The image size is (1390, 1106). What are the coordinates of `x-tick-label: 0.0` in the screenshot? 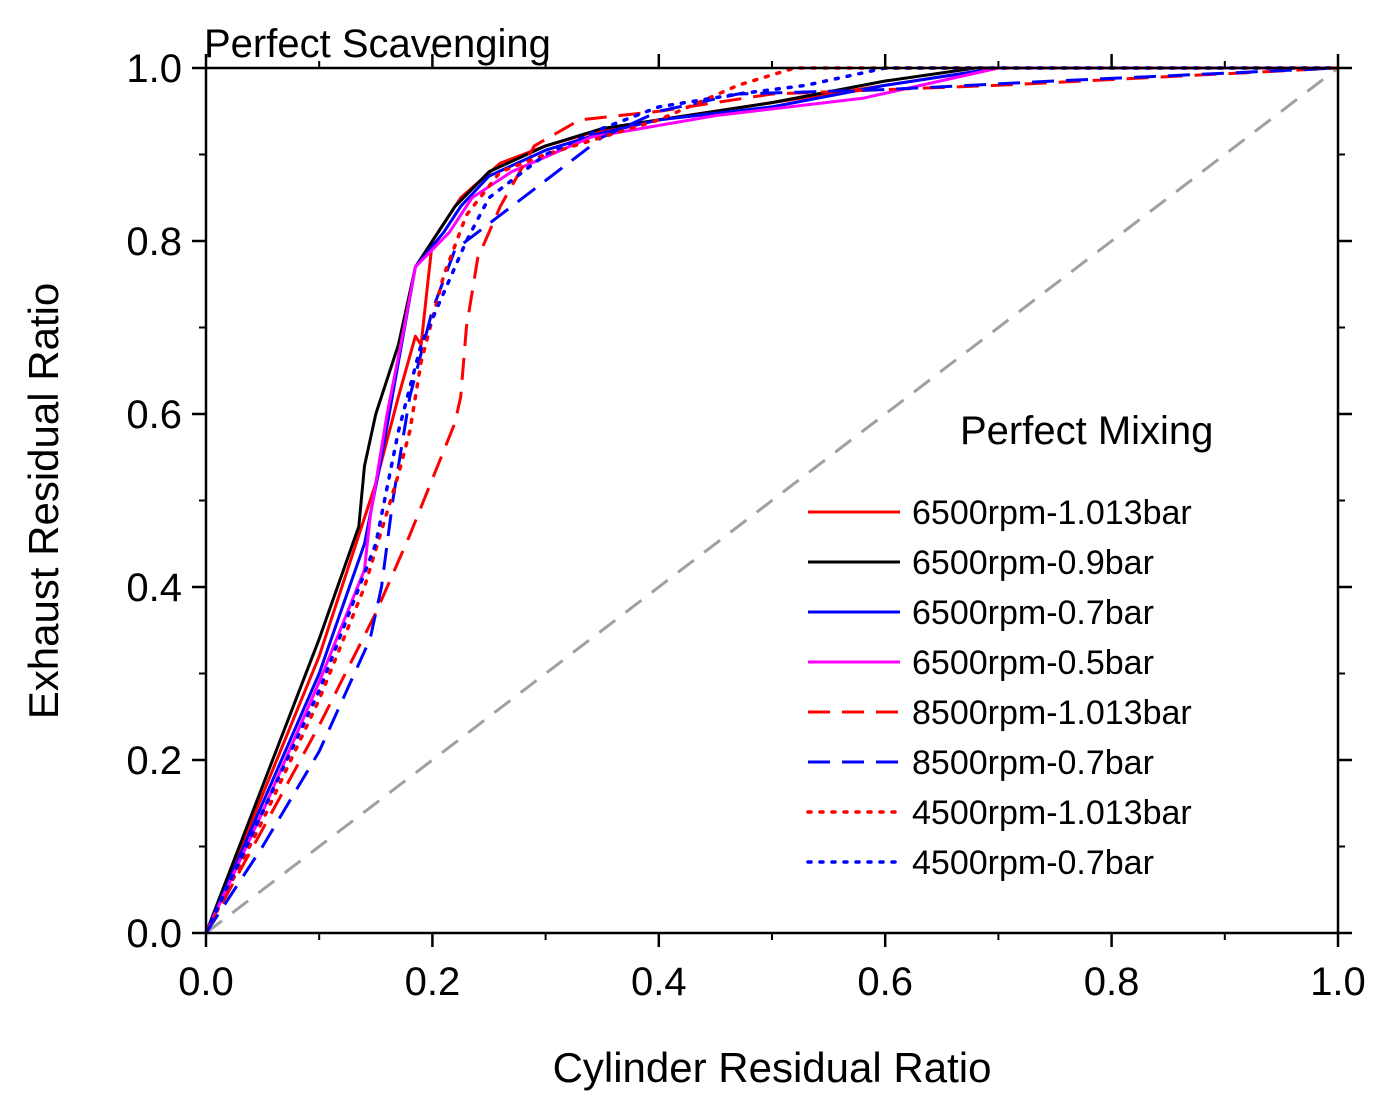 It's located at (206, 982).